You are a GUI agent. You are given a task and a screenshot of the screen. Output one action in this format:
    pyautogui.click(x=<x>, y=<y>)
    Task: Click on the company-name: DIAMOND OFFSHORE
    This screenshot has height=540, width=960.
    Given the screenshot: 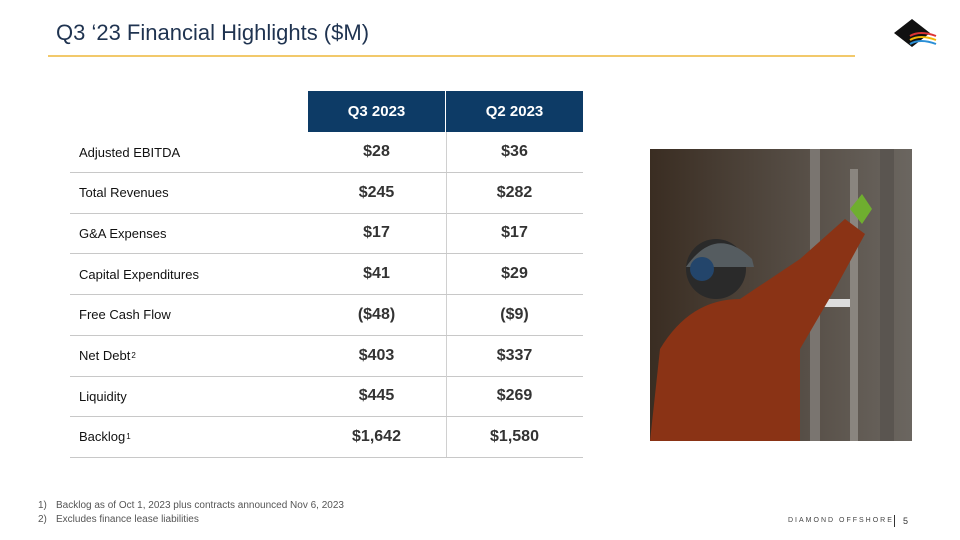 What is the action you would take?
    pyautogui.click(x=841, y=520)
    